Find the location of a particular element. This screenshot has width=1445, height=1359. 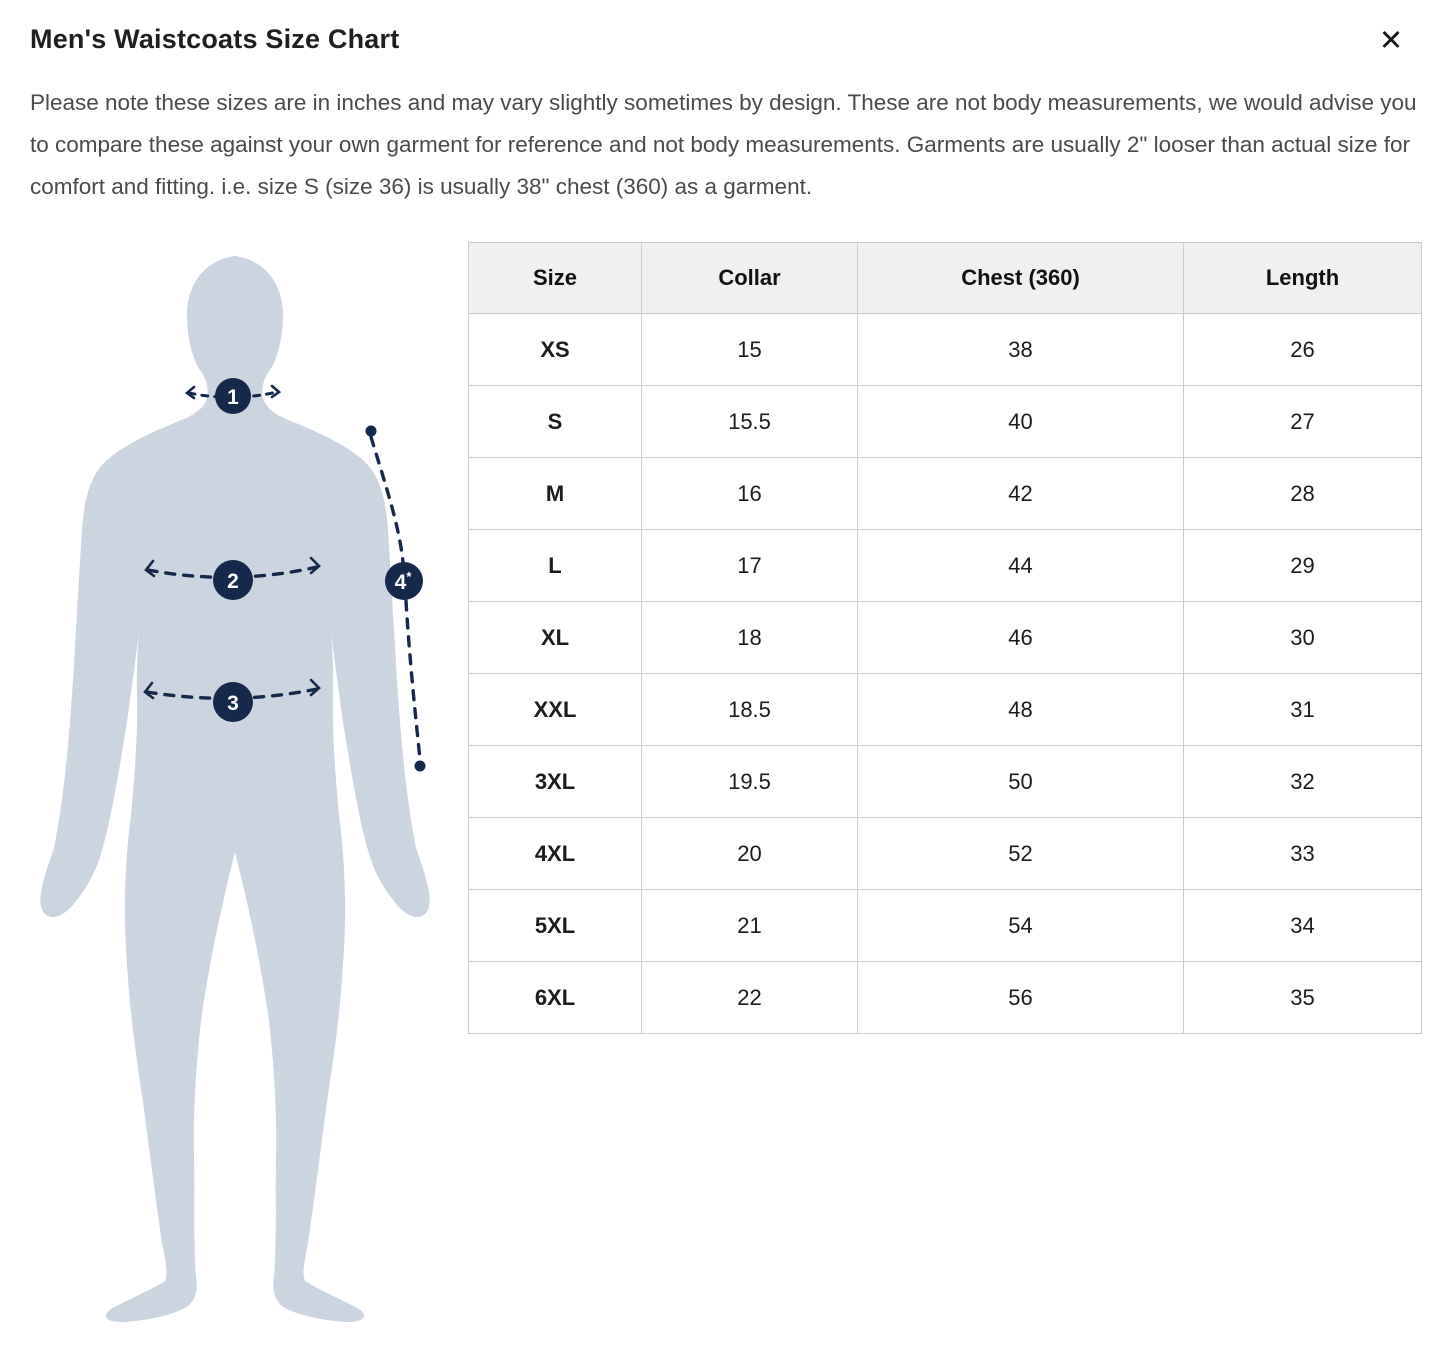

table-row: L 17 44 29 is located at coordinates (945, 565).